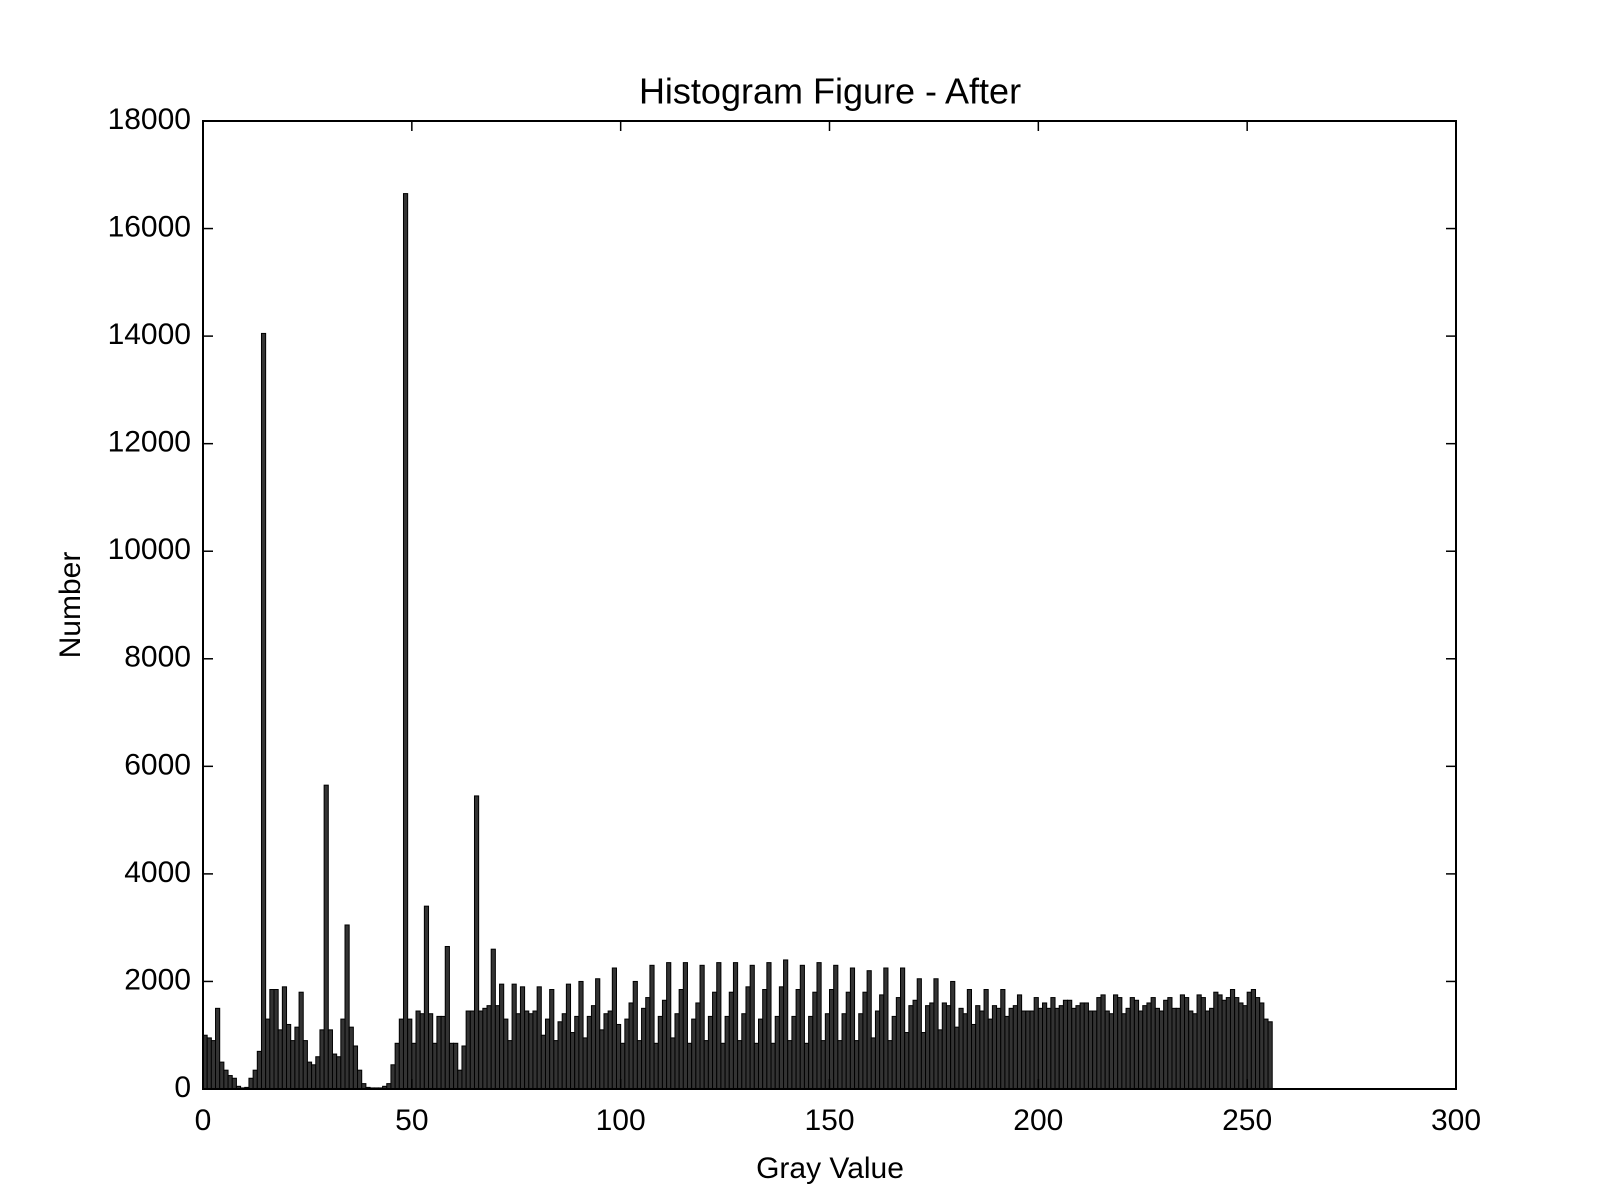 The height and width of the screenshot is (1200, 1600). I want to click on y-tick-label: 2000, so click(157, 979).